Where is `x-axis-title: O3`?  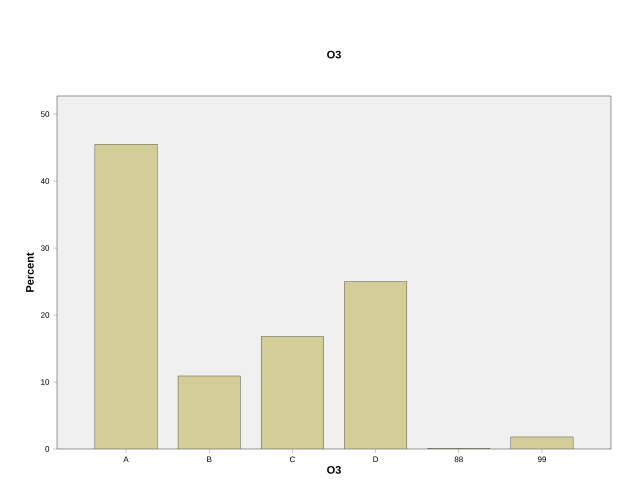 x-axis-title: O3 is located at coordinates (334, 470).